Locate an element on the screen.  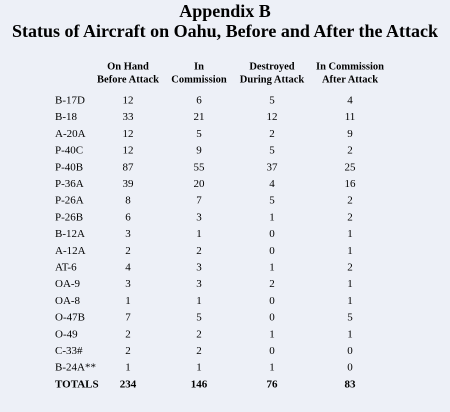
column-header: Commission is located at coordinates (199, 79).